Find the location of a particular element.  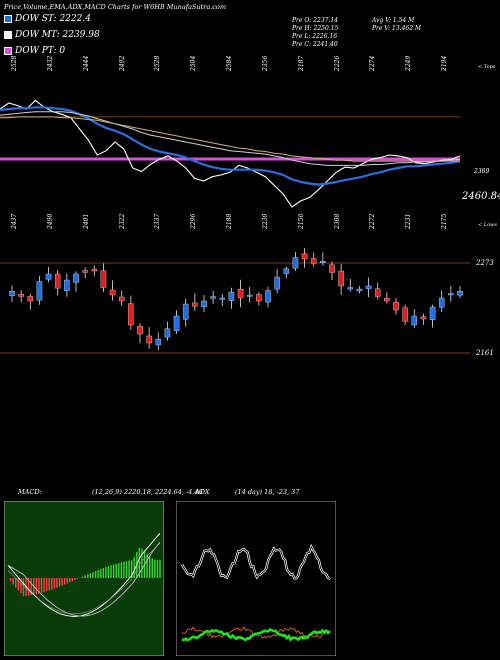

adx-di-plus-line is located at coordinates (256, 635).